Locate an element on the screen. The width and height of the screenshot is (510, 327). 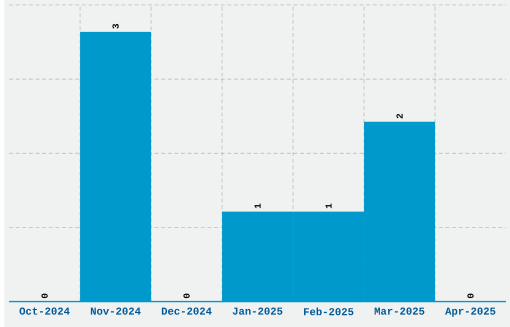
data-label: 2 is located at coordinates (399, 116).